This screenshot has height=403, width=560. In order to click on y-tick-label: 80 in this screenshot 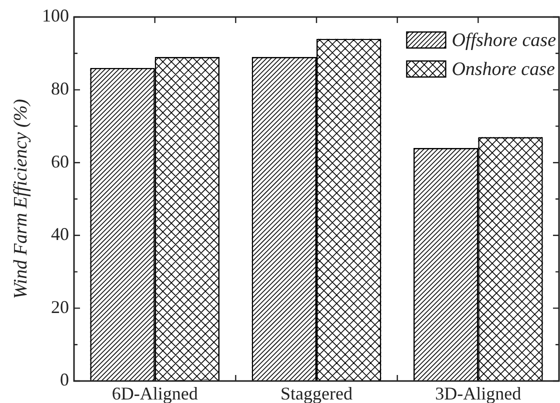, I will do `click(60, 88)`.